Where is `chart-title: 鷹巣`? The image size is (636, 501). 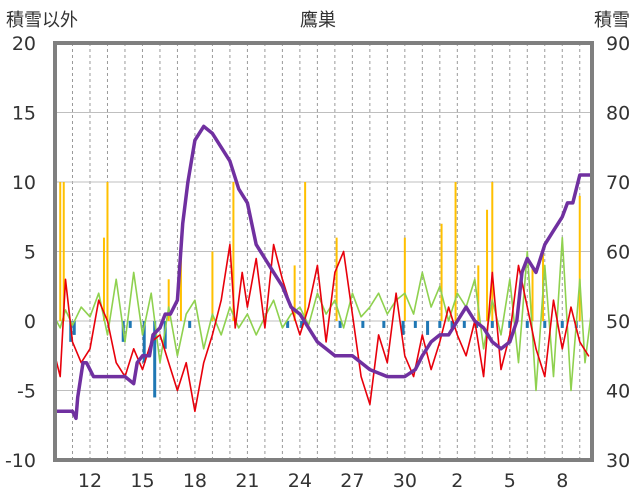
chart-title: 鷹巣 is located at coordinates (318, 20).